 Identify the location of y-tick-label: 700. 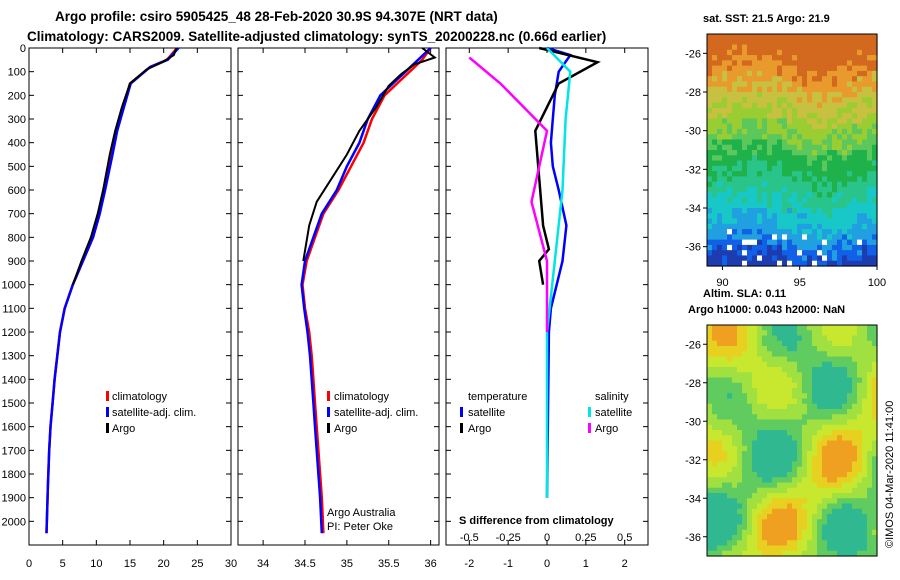
(17, 215).